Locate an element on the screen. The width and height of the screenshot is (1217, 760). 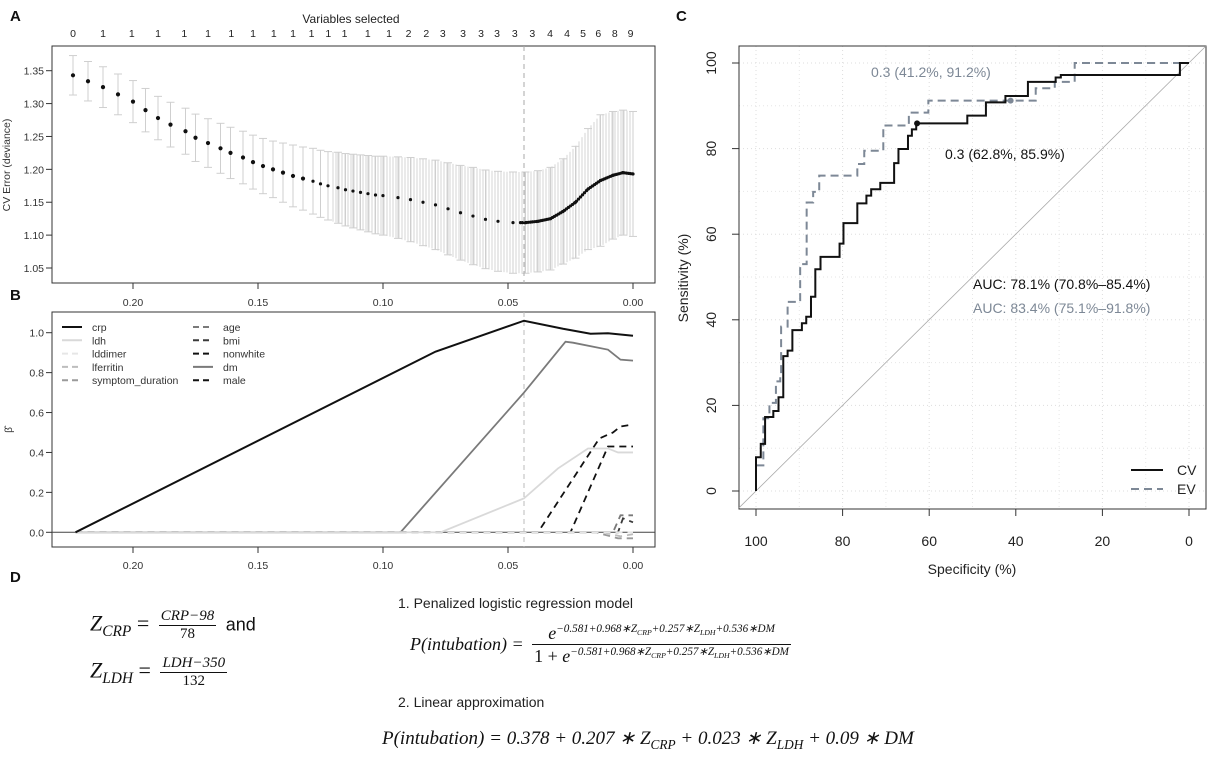
fraction-denominator: 132 is located at coordinates (194, 681).